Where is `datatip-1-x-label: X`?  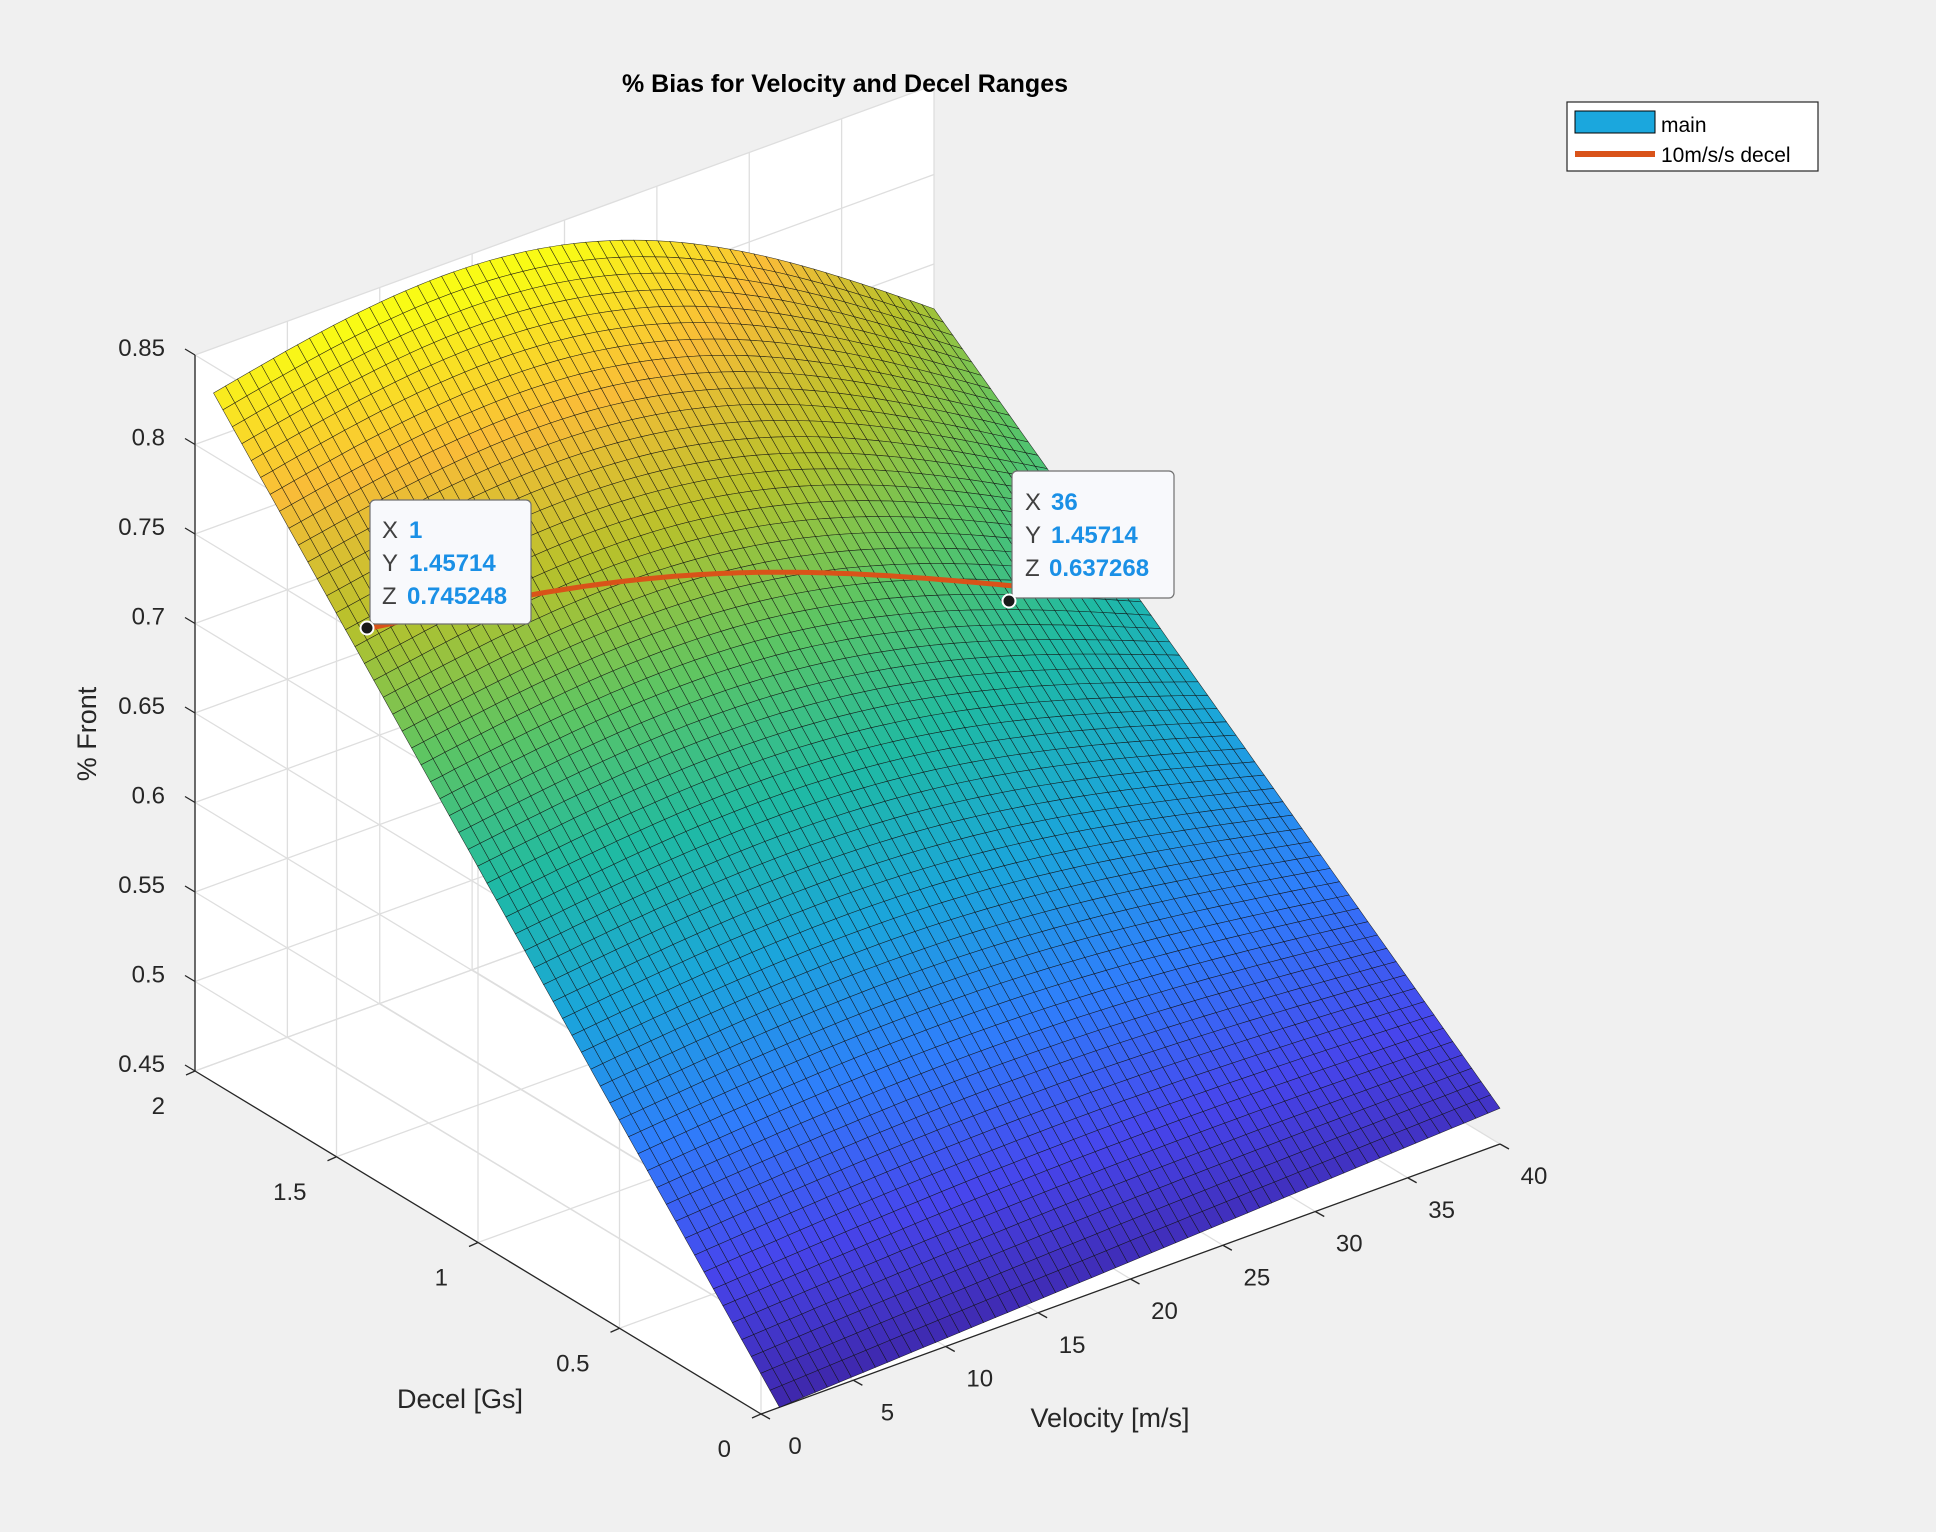
datatip-1-x-label: X is located at coordinates (390, 530).